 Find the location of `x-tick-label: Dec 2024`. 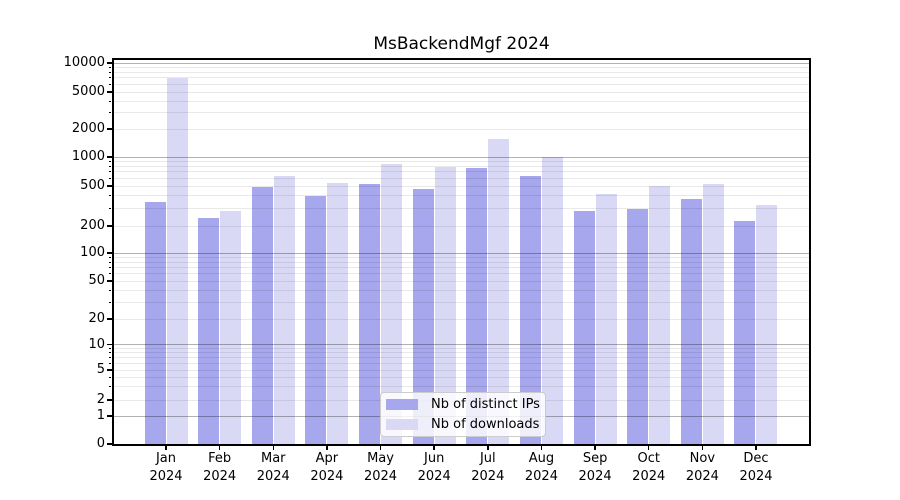

x-tick-label: Dec 2024 is located at coordinates (756, 467).